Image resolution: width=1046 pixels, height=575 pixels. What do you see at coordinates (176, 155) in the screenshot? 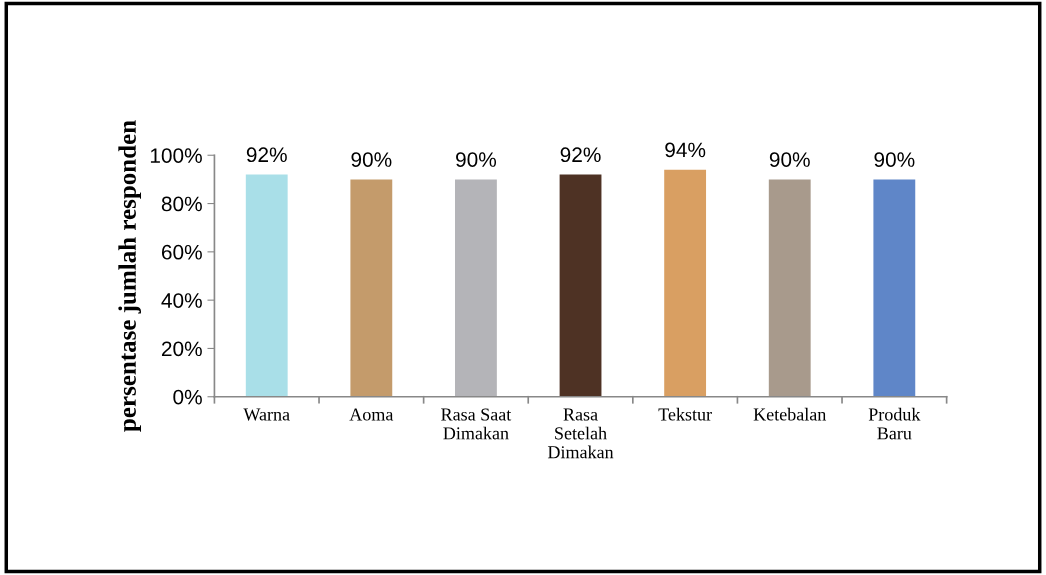
I see `y-tick-label: 100%` at bounding box center [176, 155].